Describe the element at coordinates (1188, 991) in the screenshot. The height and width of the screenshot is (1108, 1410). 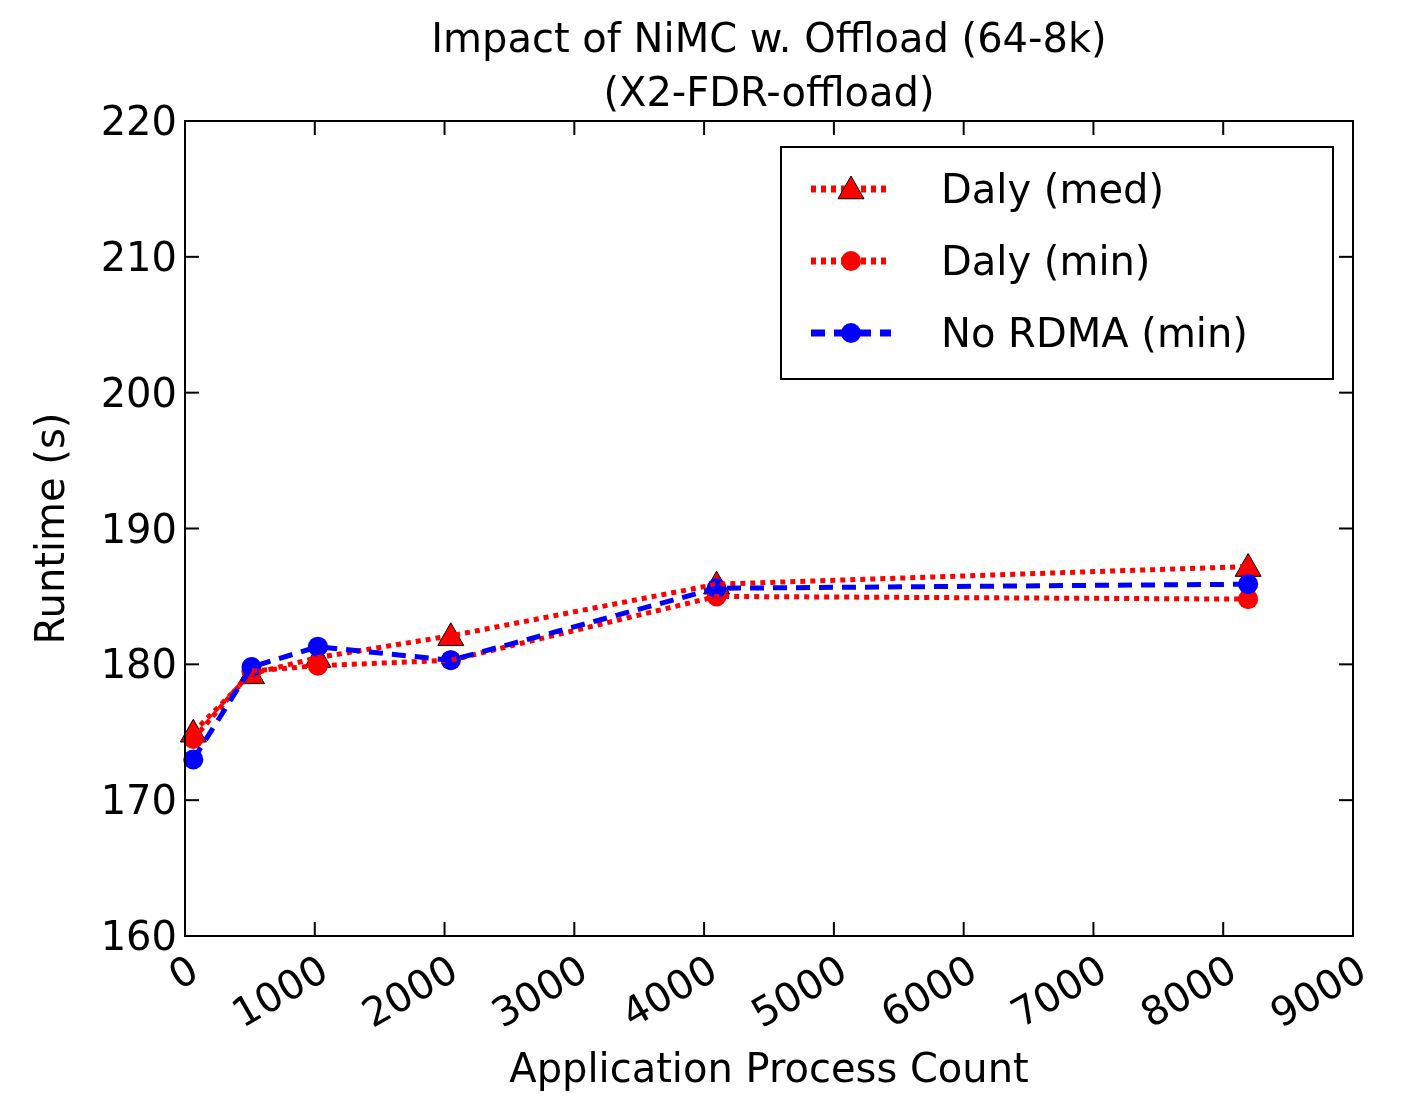
I see `x-tick-label: 8000` at that location.